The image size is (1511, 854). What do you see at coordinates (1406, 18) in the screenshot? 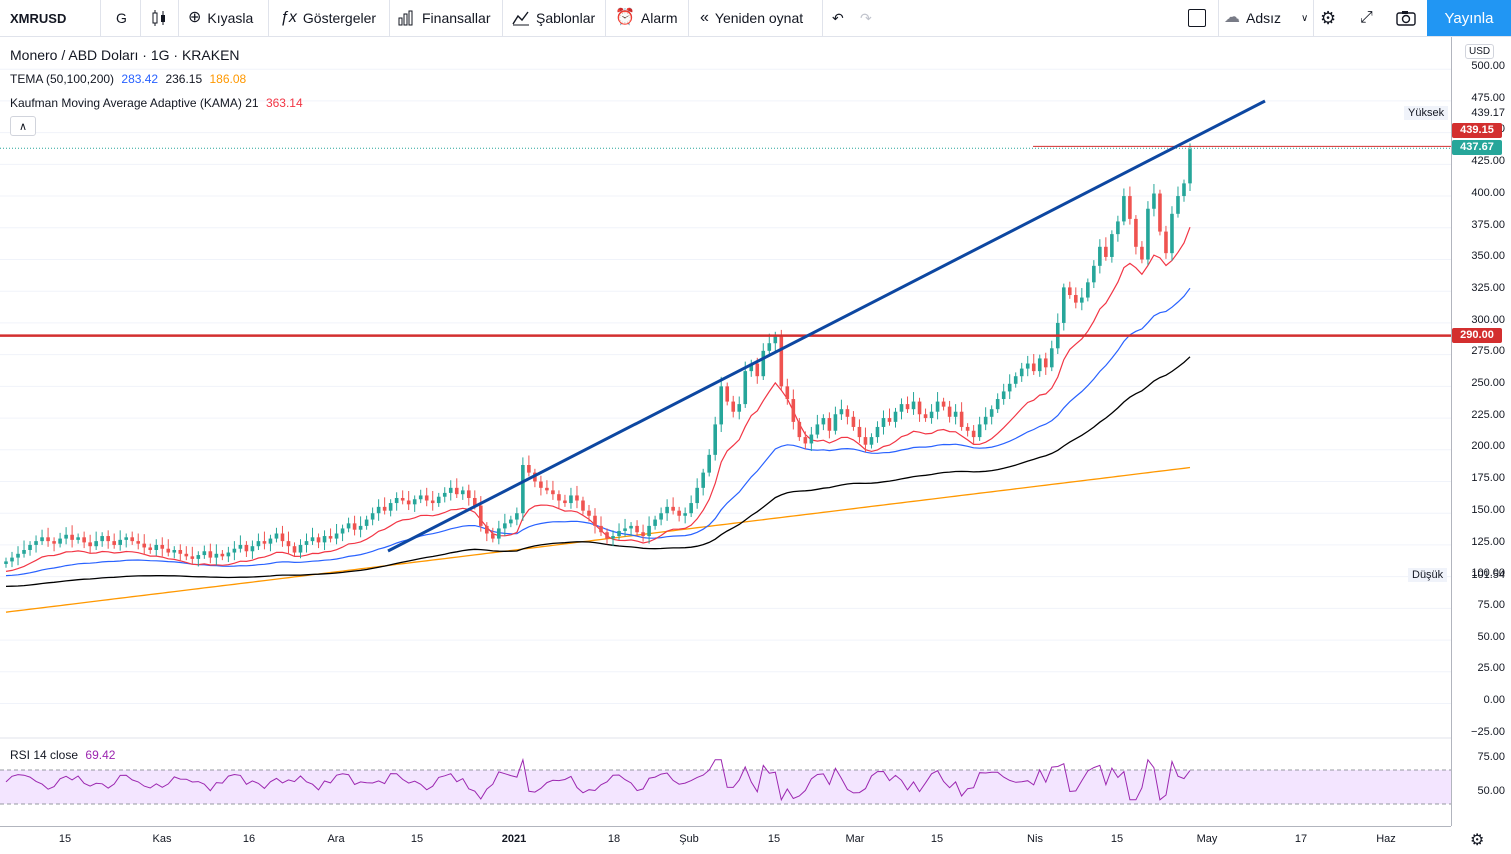
I see `snapshot-button` at bounding box center [1406, 18].